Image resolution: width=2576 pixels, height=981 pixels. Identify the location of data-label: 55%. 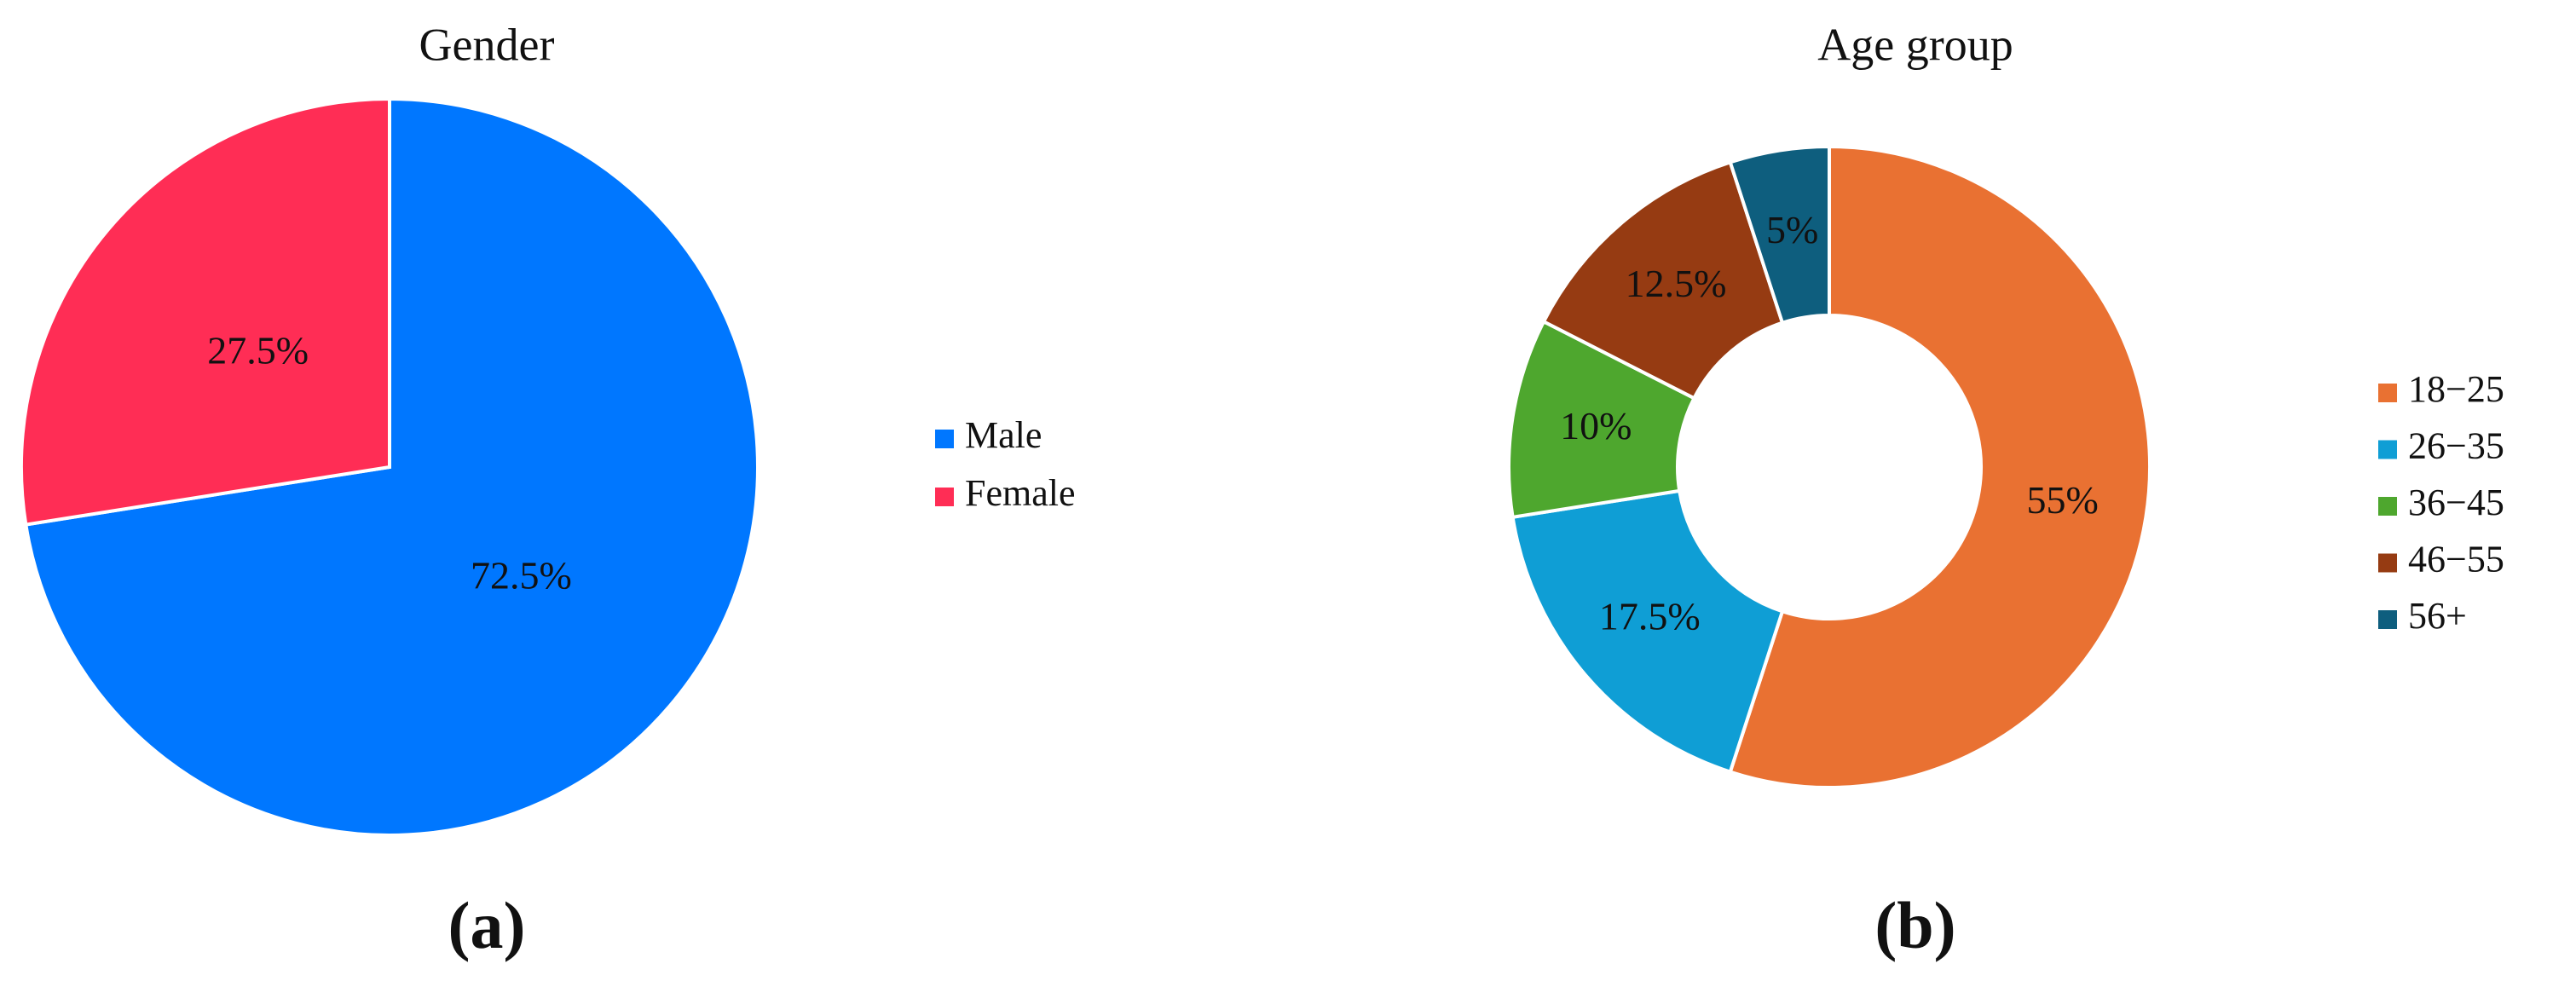
(2063, 500).